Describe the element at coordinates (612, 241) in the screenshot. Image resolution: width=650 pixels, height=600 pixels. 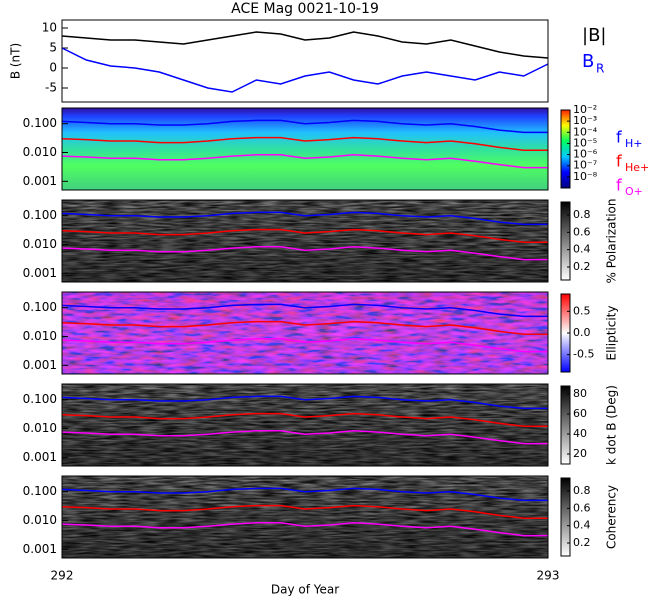
I see `colorbar-label: % Polarization` at that location.